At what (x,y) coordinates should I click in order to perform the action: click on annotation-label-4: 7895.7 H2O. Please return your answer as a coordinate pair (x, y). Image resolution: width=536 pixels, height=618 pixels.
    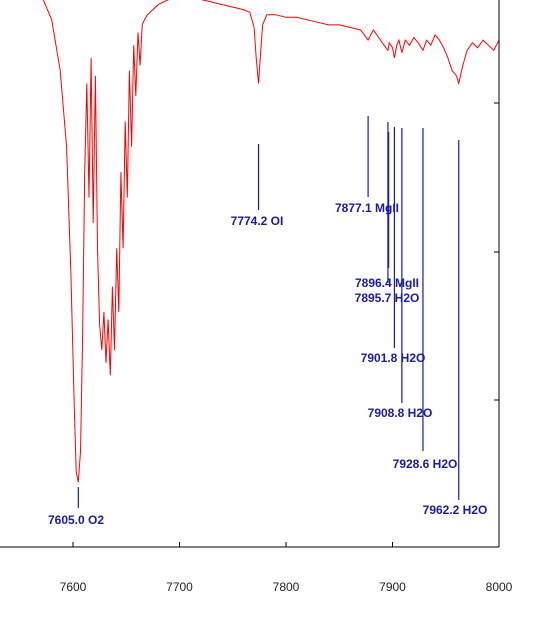
    Looking at the image, I should click on (387, 298).